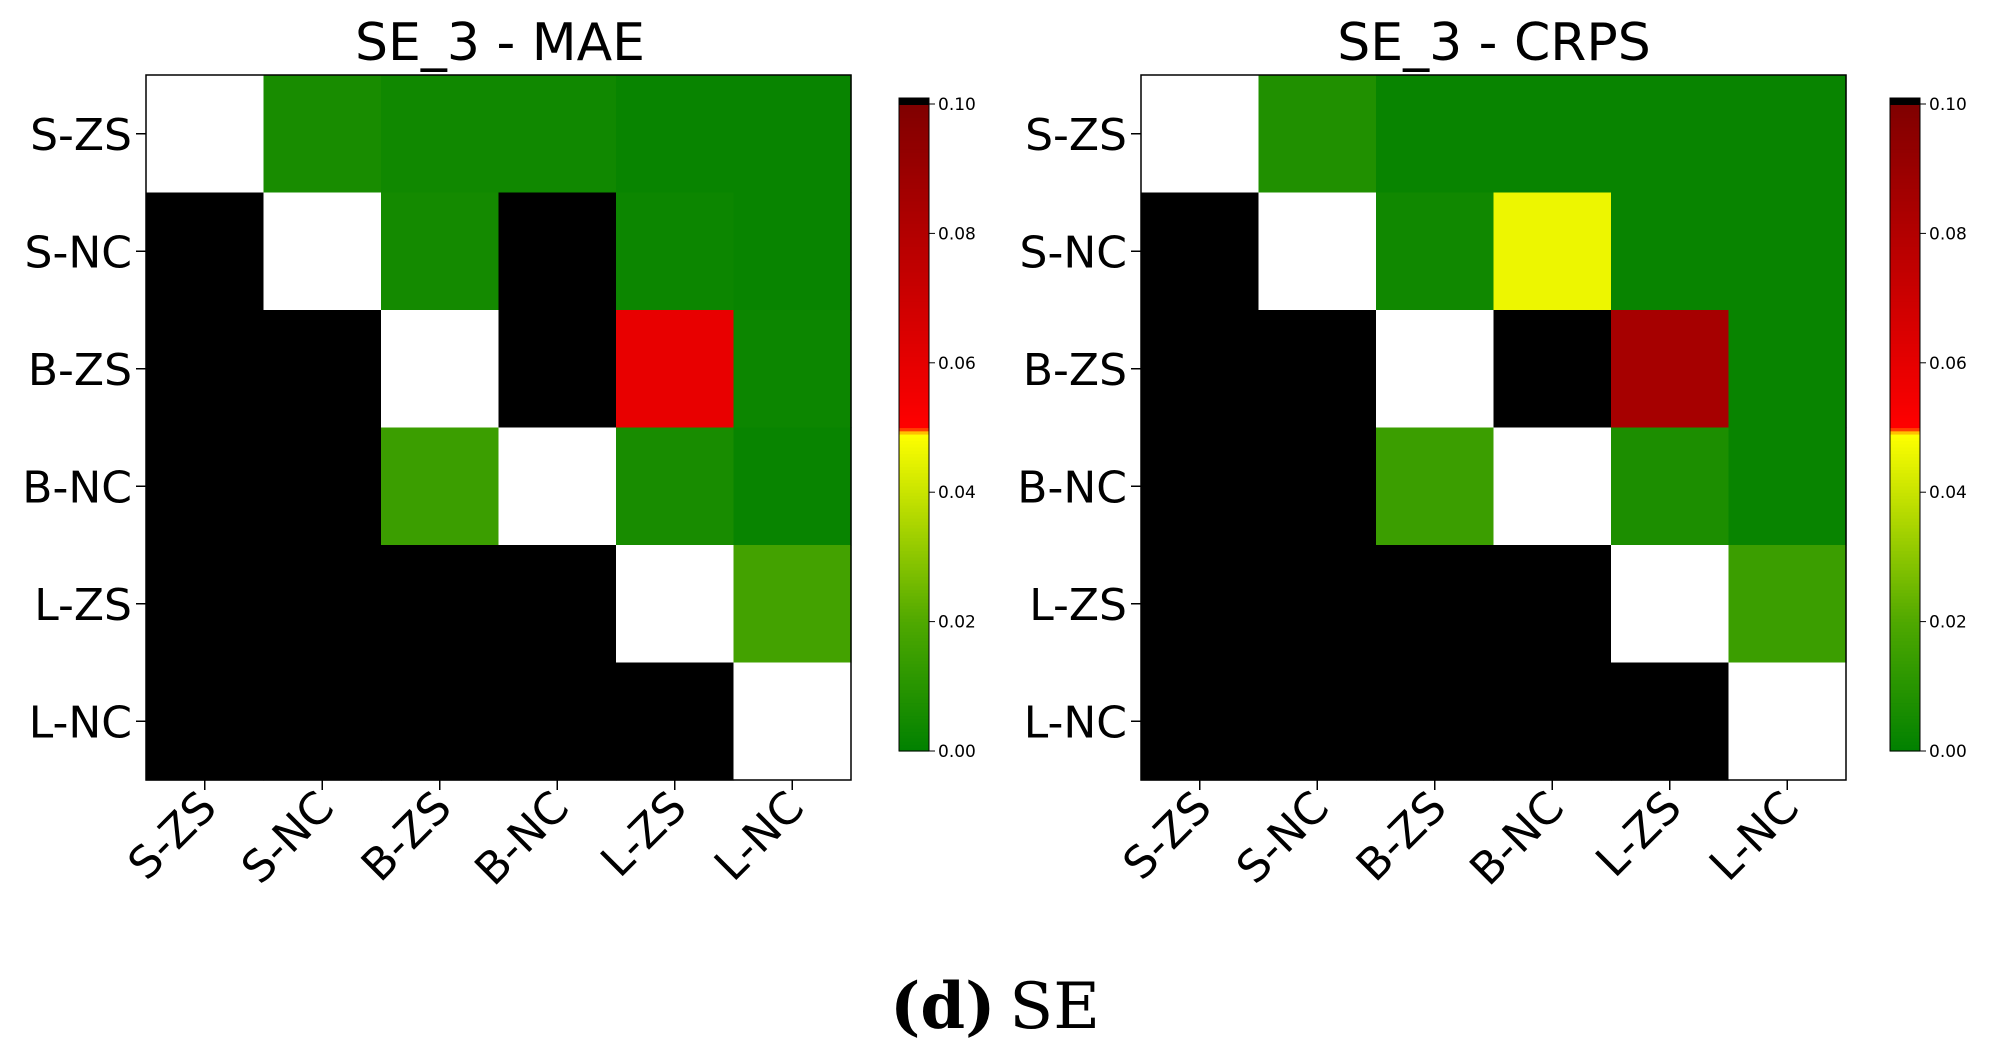 This screenshot has width=1991, height=1061. I want to click on y-axis: S-ZS S-NC B-ZS B-NC L-ZS L-NC, so click(1079, 429).